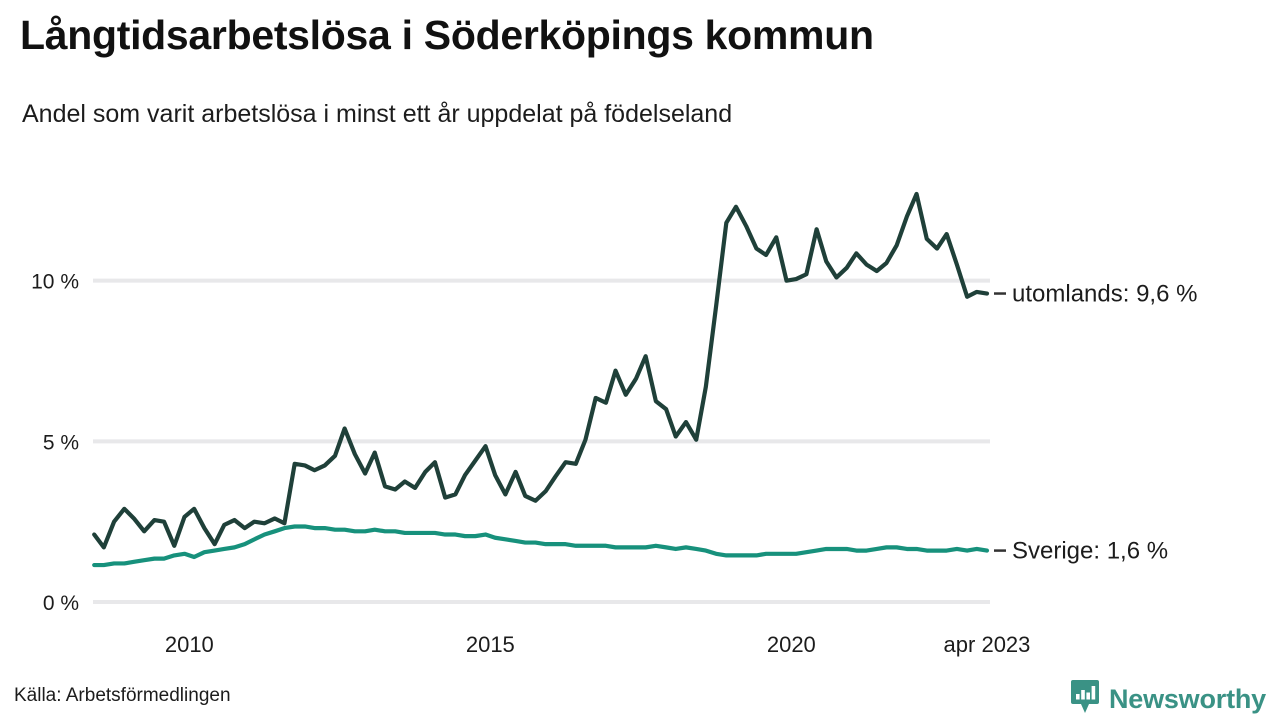  Describe the element at coordinates (55, 282) in the screenshot. I see `y-axis-tick-label: 10 %` at that location.